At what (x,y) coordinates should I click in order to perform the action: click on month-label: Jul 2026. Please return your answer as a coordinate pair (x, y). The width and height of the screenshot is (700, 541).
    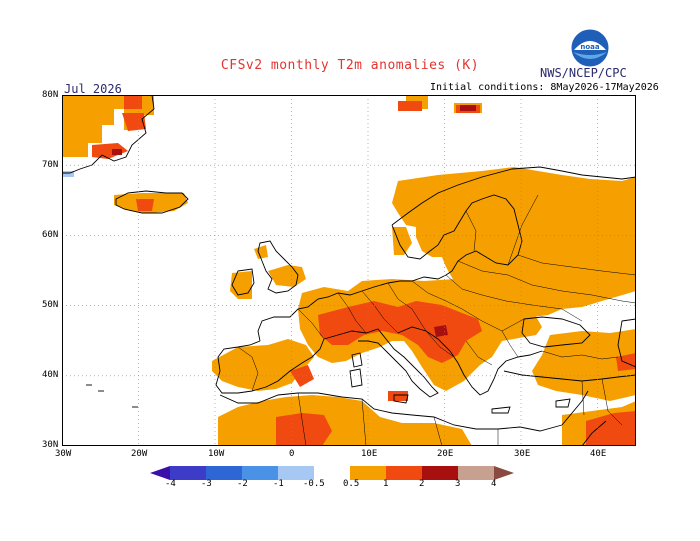
    Looking at the image, I should click on (93, 89).